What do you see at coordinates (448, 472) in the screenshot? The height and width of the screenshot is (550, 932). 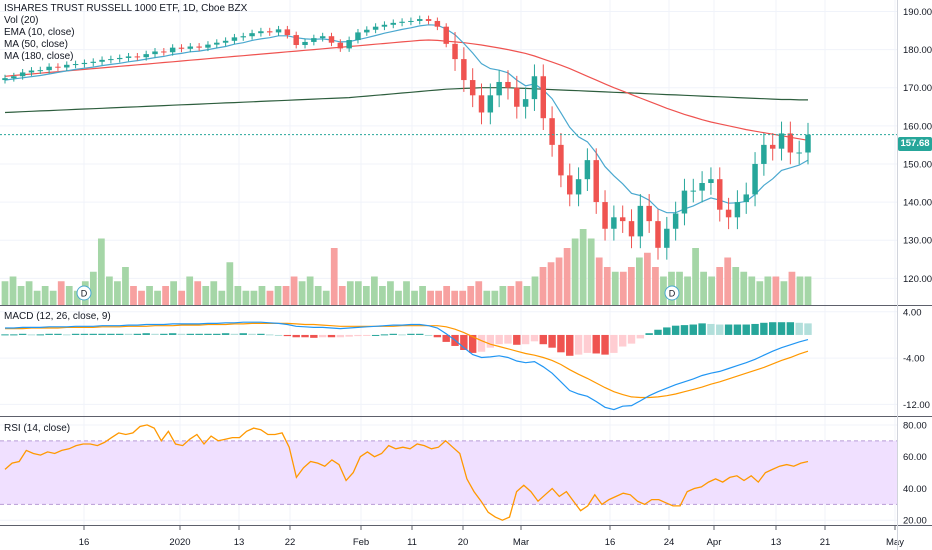 I see `rsi-band` at bounding box center [448, 472].